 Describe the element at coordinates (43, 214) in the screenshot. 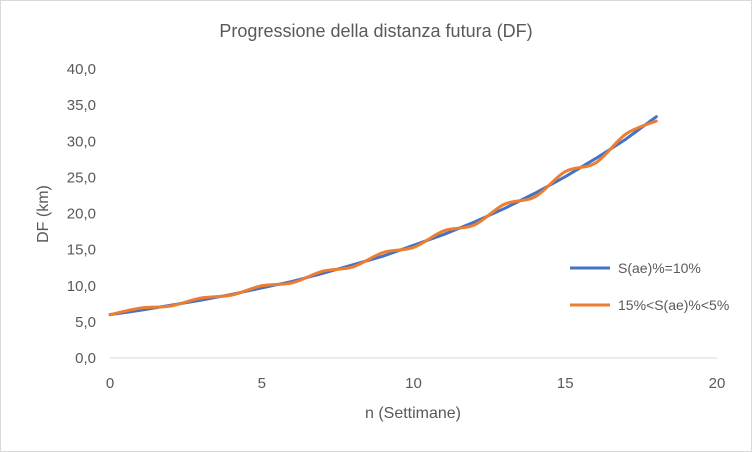

I see `y-axis-title: DF (km)` at that location.